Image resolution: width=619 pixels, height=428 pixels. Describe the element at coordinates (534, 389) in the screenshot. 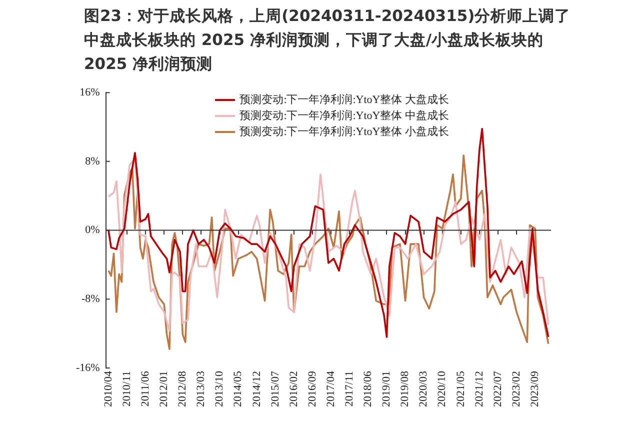

I see `x-tick-label: 2023/09` at that location.